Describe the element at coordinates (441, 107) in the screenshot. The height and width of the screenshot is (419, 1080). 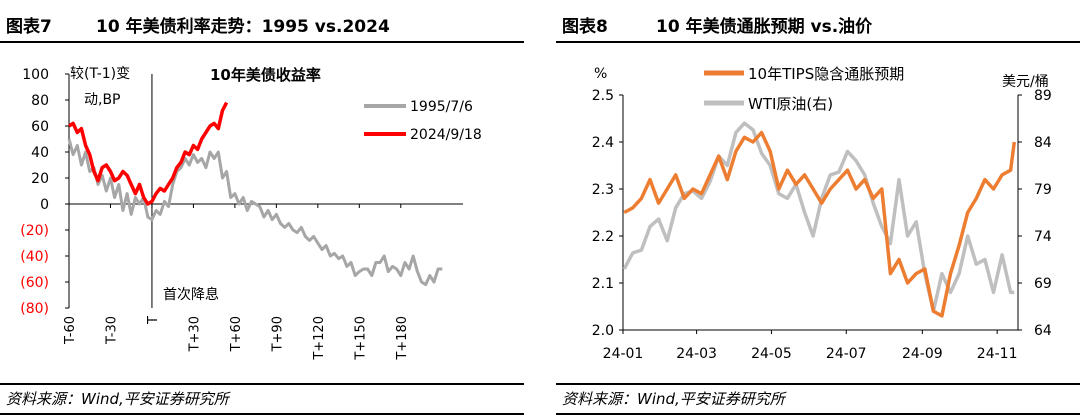
I see `legend-label: 1995/7/6` at that location.